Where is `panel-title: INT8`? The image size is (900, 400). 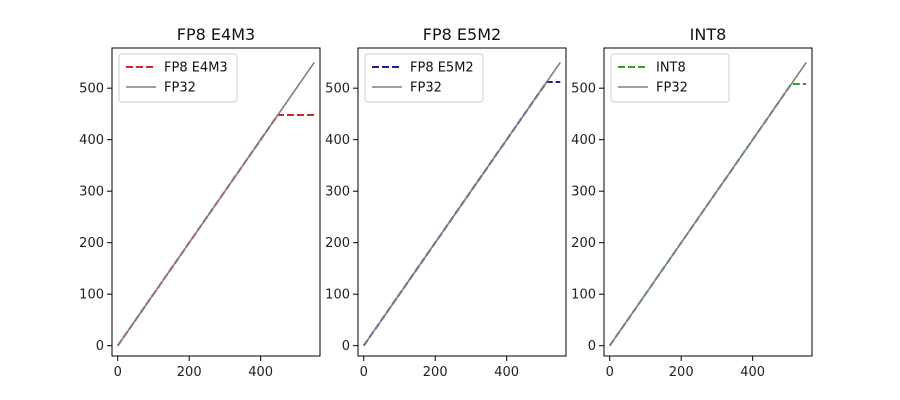 panel-title: INT8 is located at coordinates (708, 34).